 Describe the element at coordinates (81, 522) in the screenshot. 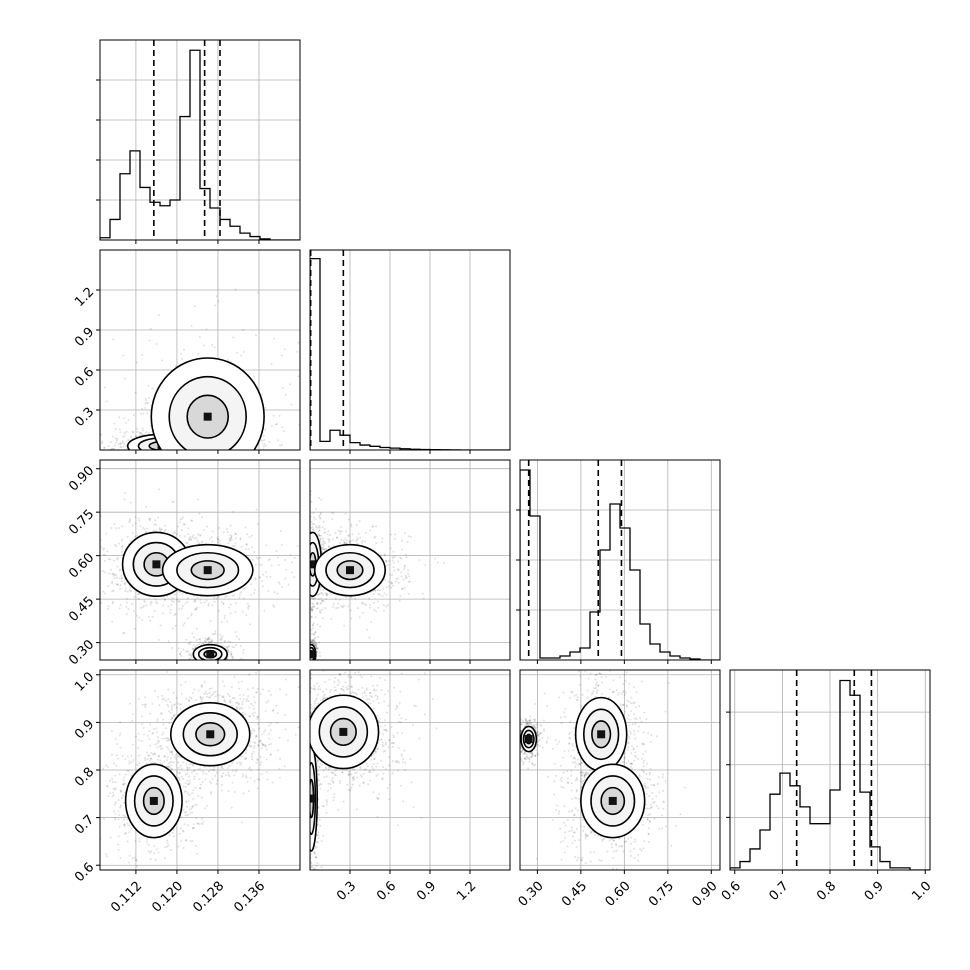

I see `ytick-label-2-3: 0.75` at that location.